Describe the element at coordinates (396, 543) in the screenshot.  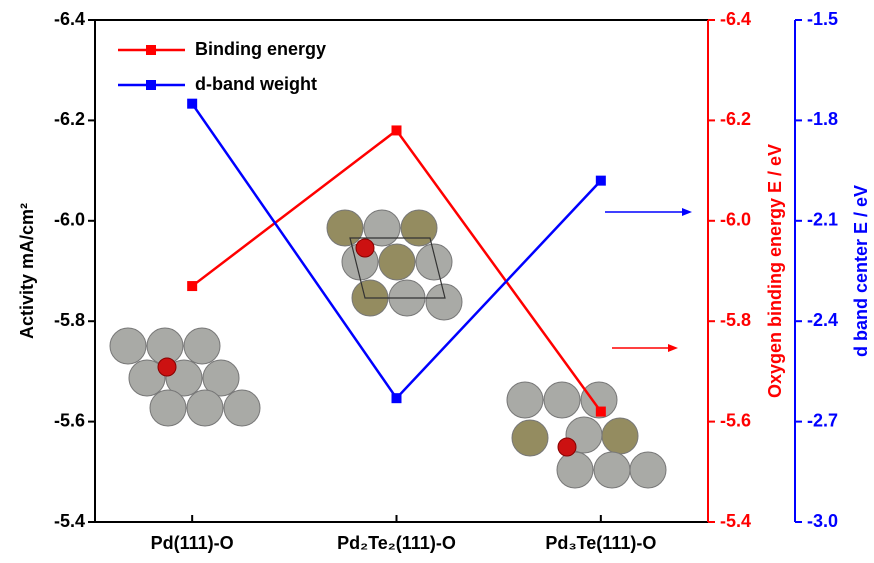
I see `x-tick-label: Pd₂Te₂(111)-O` at that location.